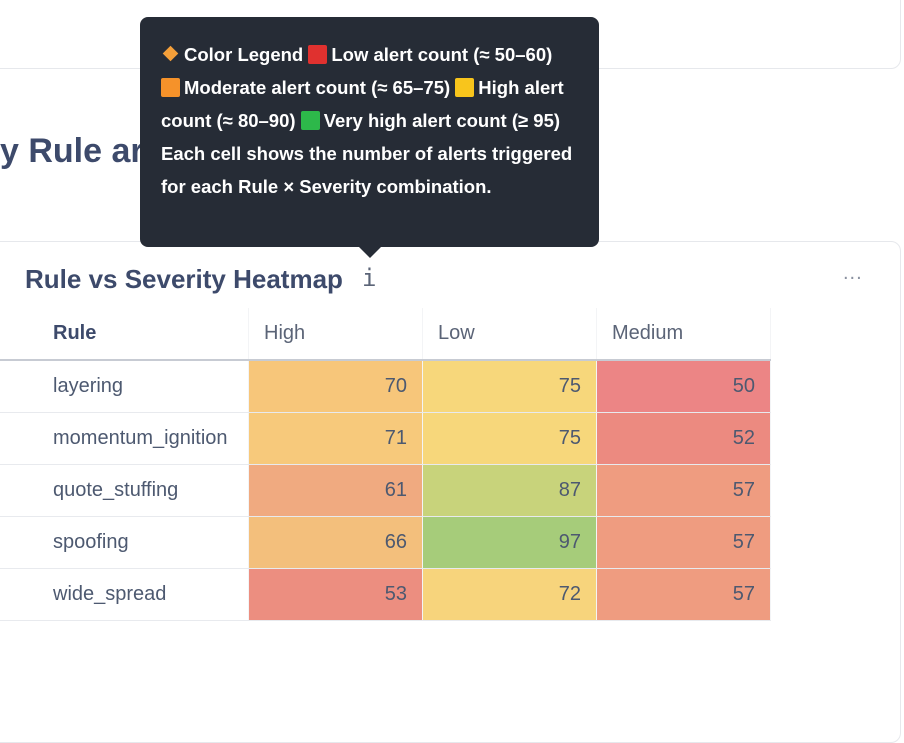 This screenshot has width=904, height=743. Describe the element at coordinates (310, 120) in the screenshot. I see `green-square` at that location.